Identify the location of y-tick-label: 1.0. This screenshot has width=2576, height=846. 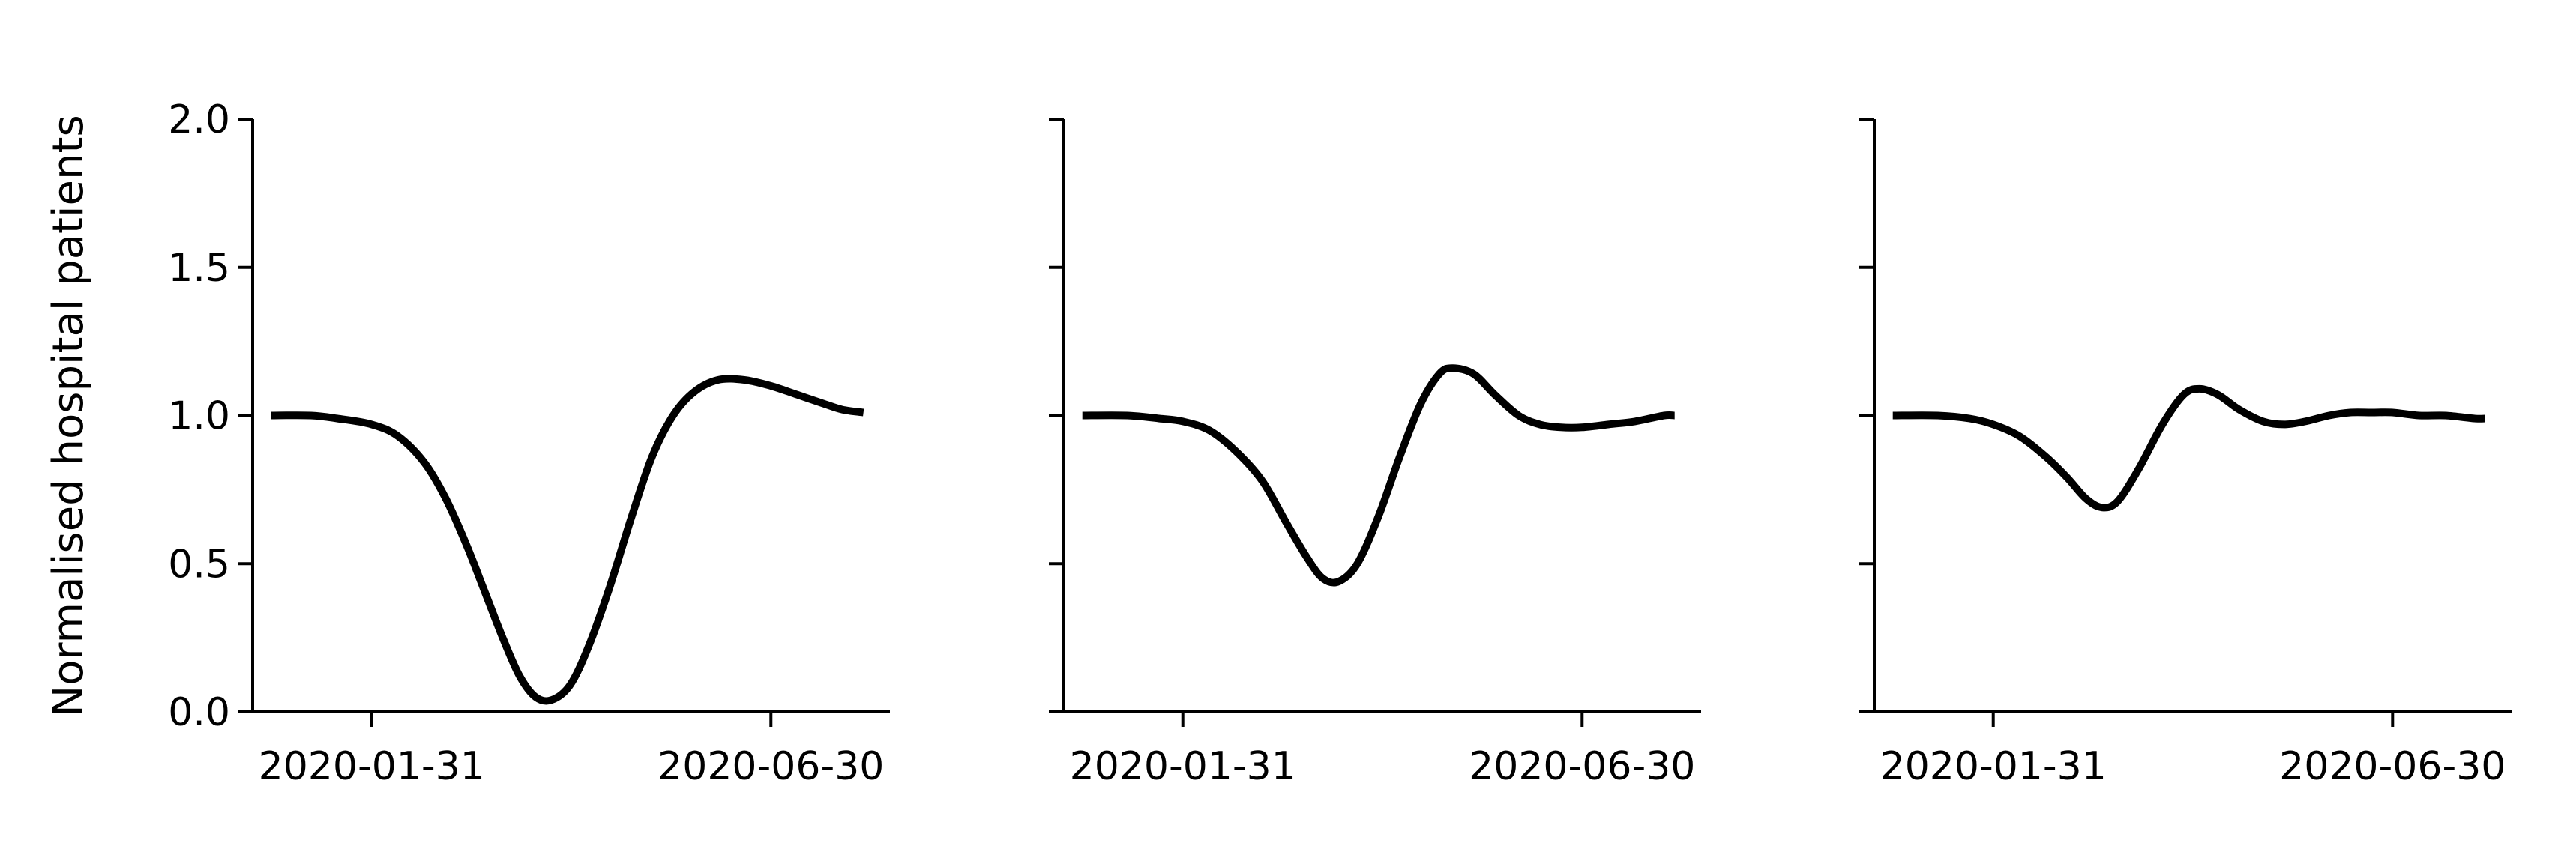
(199, 416).